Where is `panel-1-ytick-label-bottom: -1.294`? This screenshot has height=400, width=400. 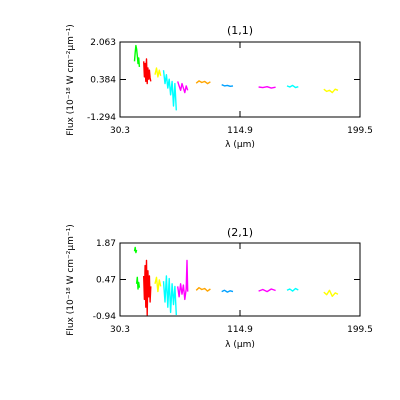
panel-1-ytick-label-bottom: -1.294 is located at coordinates (101, 118).